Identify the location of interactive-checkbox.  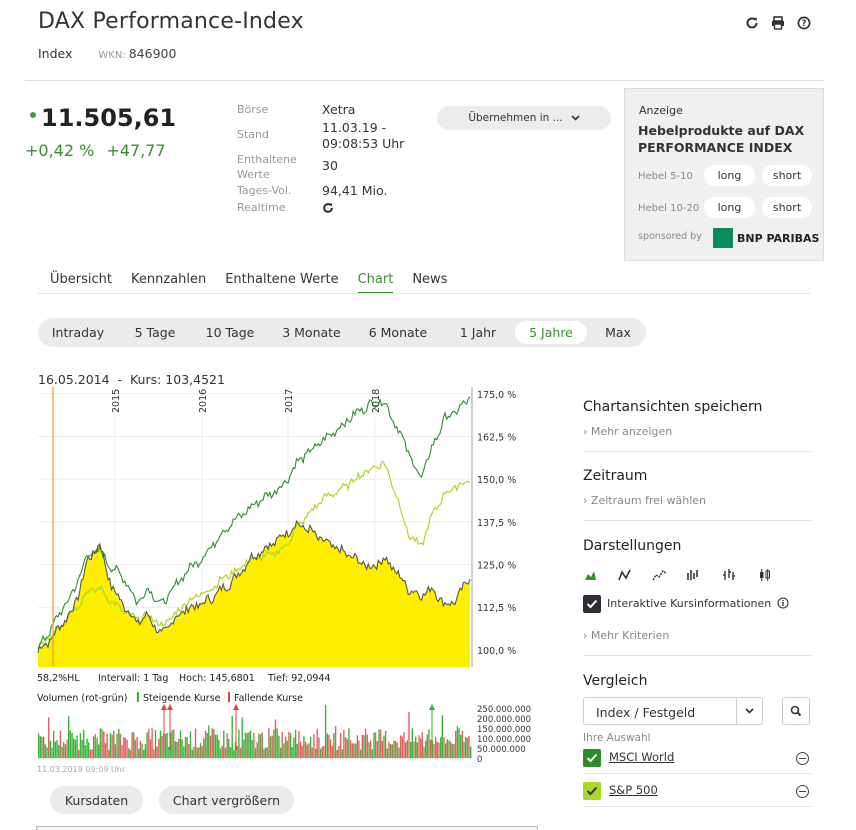
(592, 603).